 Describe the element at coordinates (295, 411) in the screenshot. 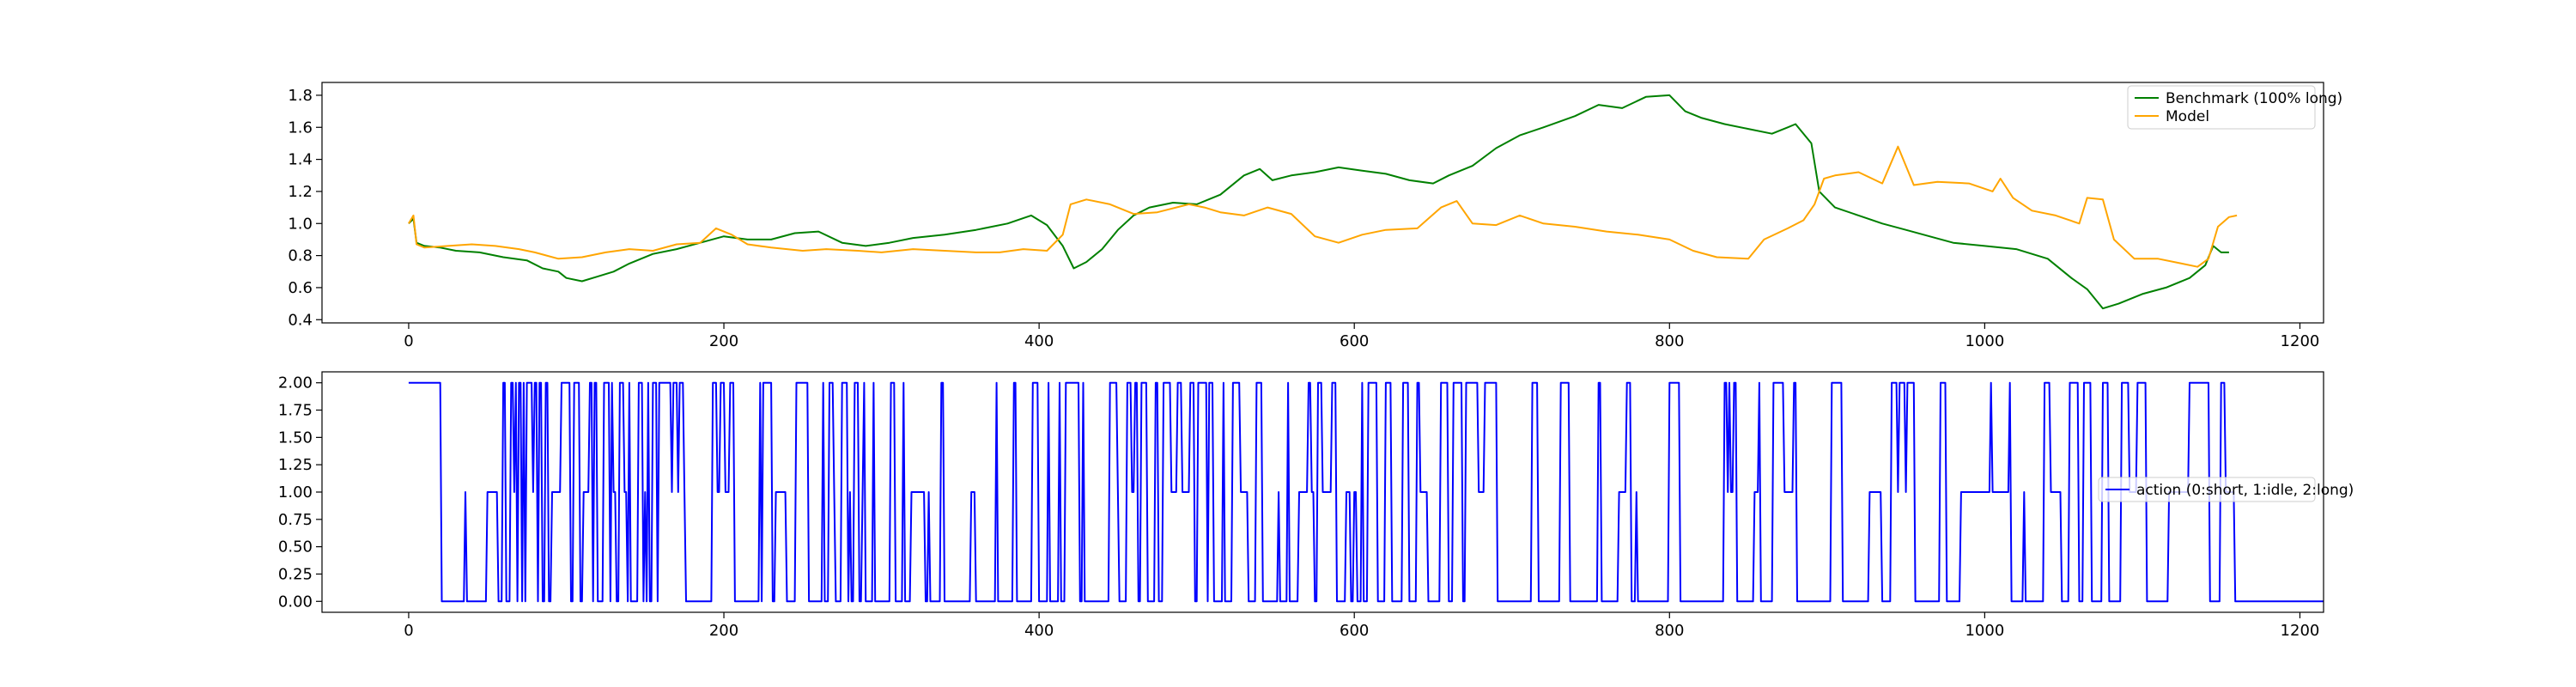

I see `y-tick-label: 1.75` at that location.